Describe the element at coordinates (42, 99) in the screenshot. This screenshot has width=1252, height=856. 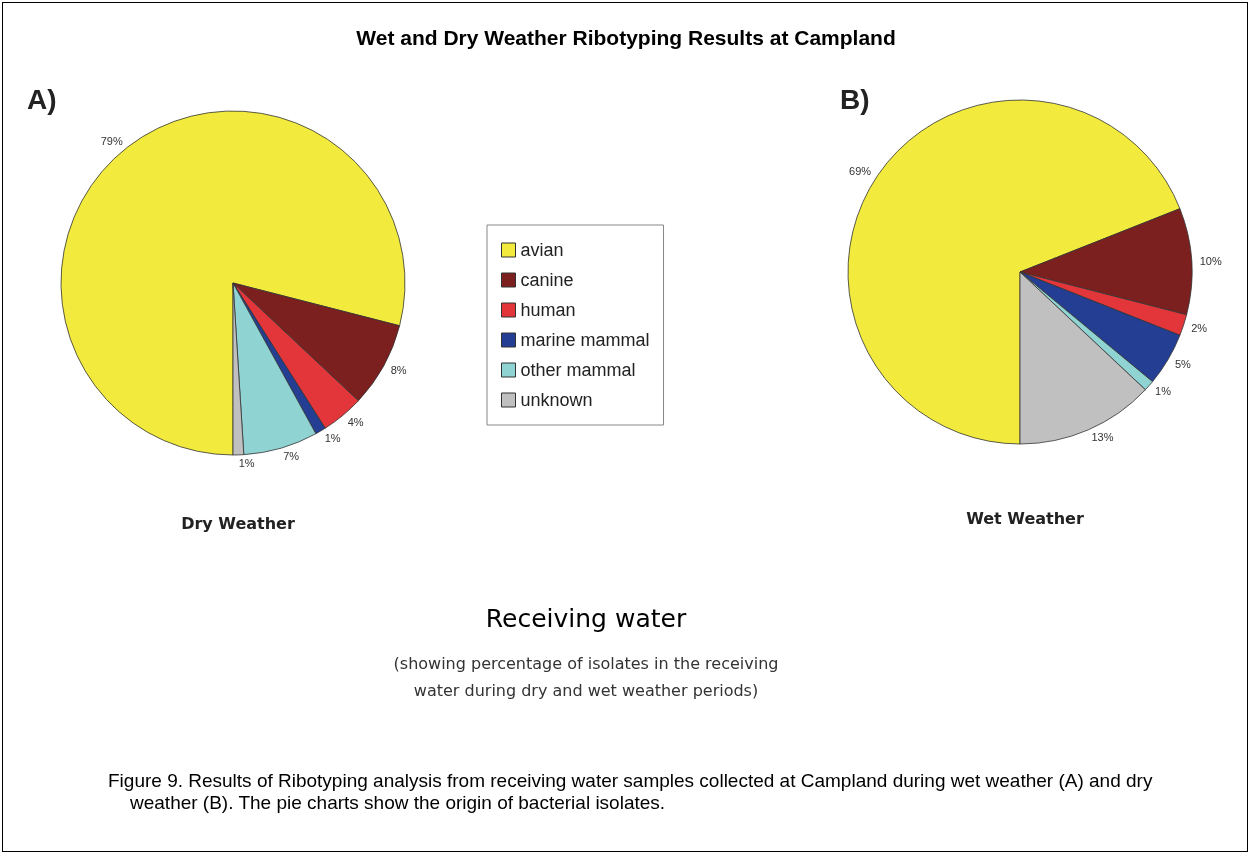
I see `text: A)` at that location.